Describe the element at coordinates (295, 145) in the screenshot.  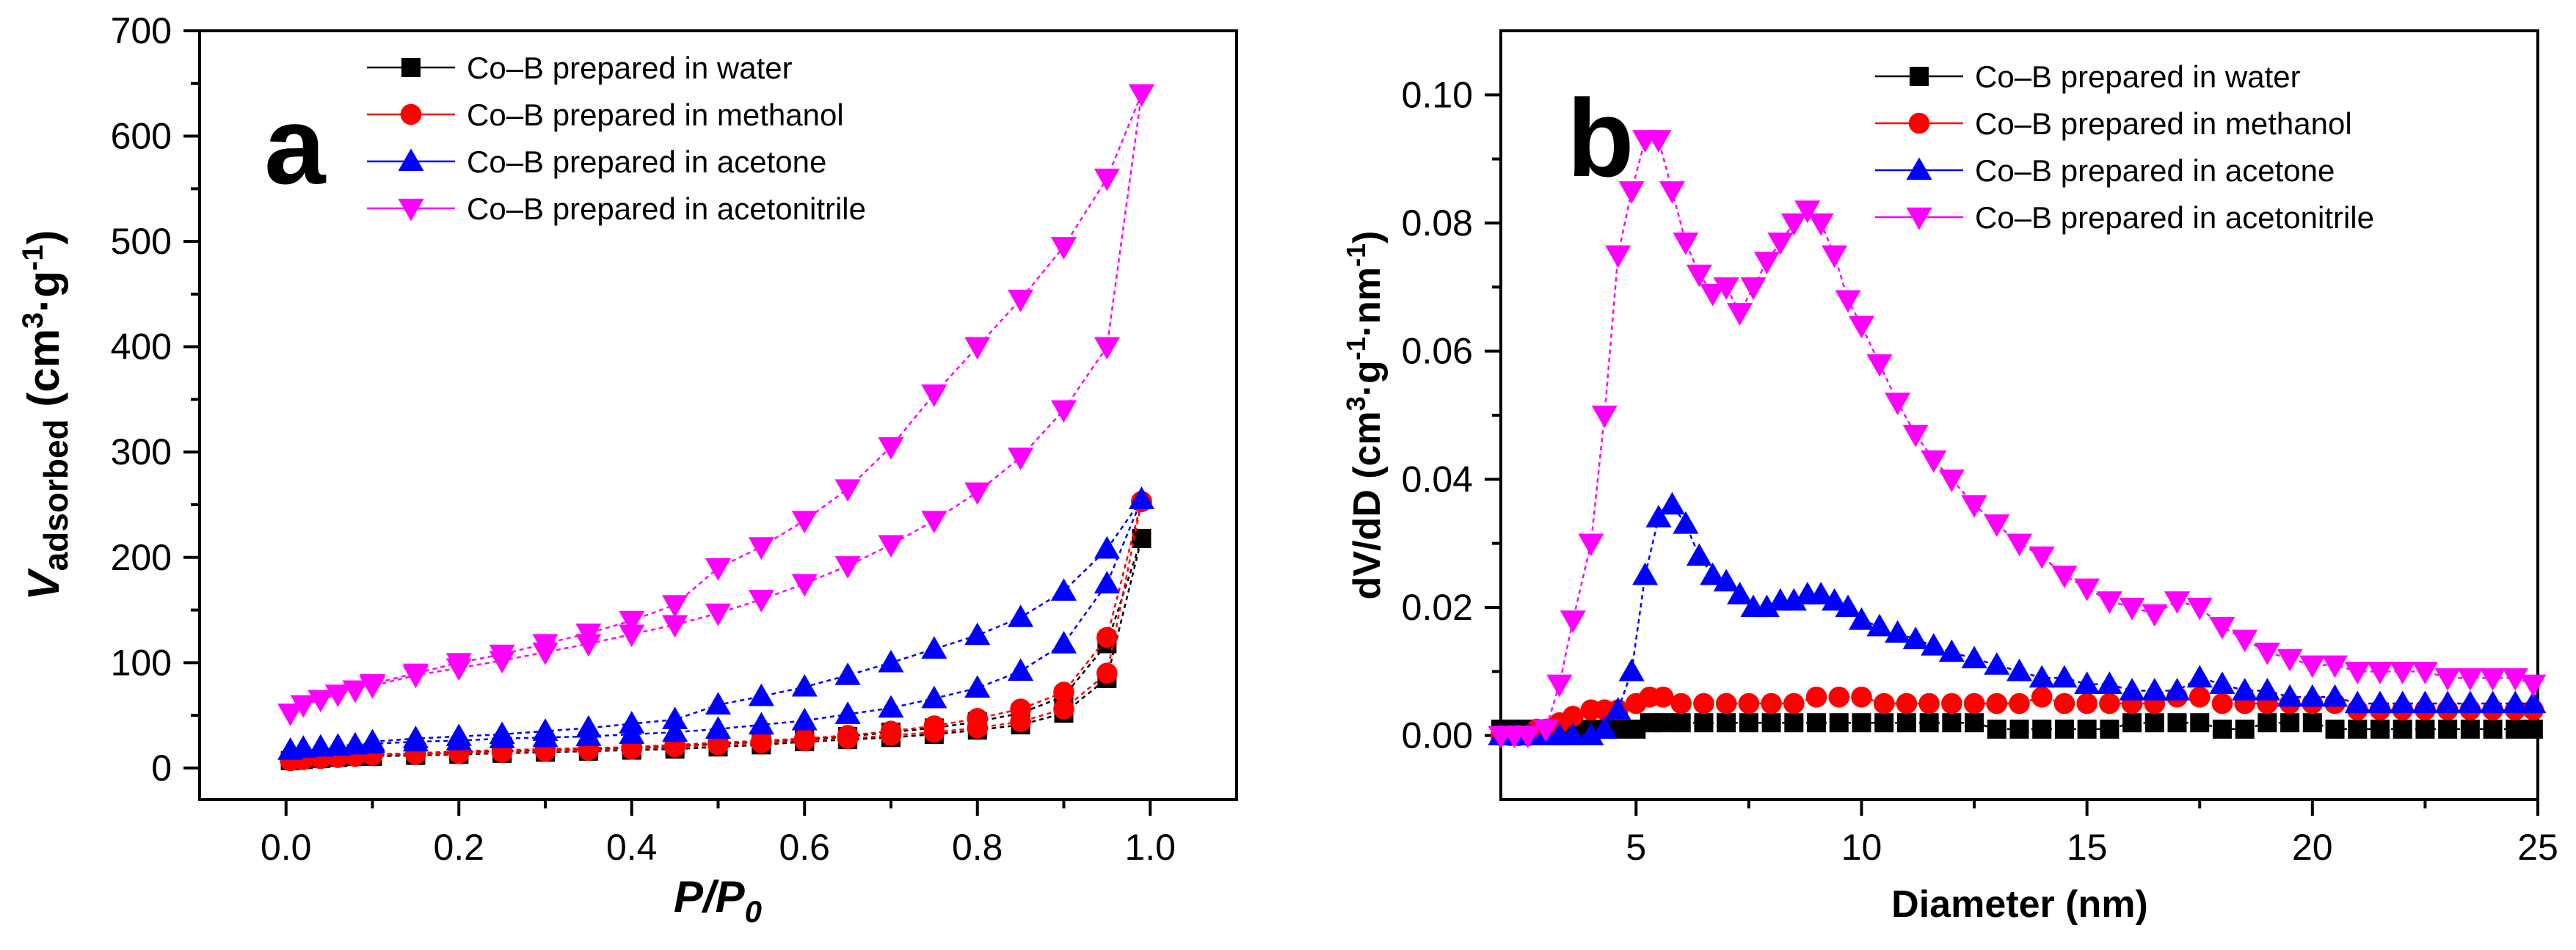
I see `panel-a-label: a` at that location.